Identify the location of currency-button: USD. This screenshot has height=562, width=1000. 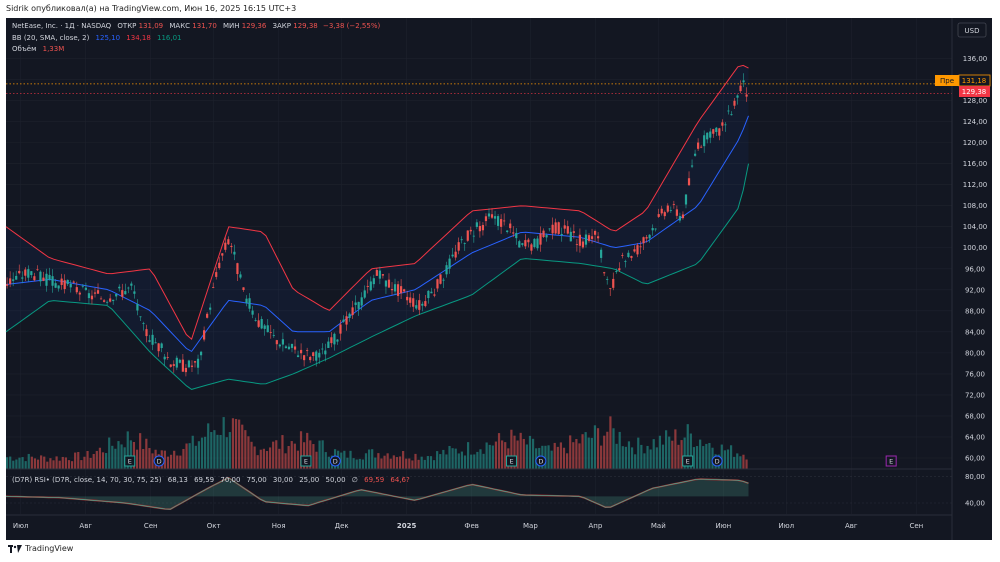
(972, 30).